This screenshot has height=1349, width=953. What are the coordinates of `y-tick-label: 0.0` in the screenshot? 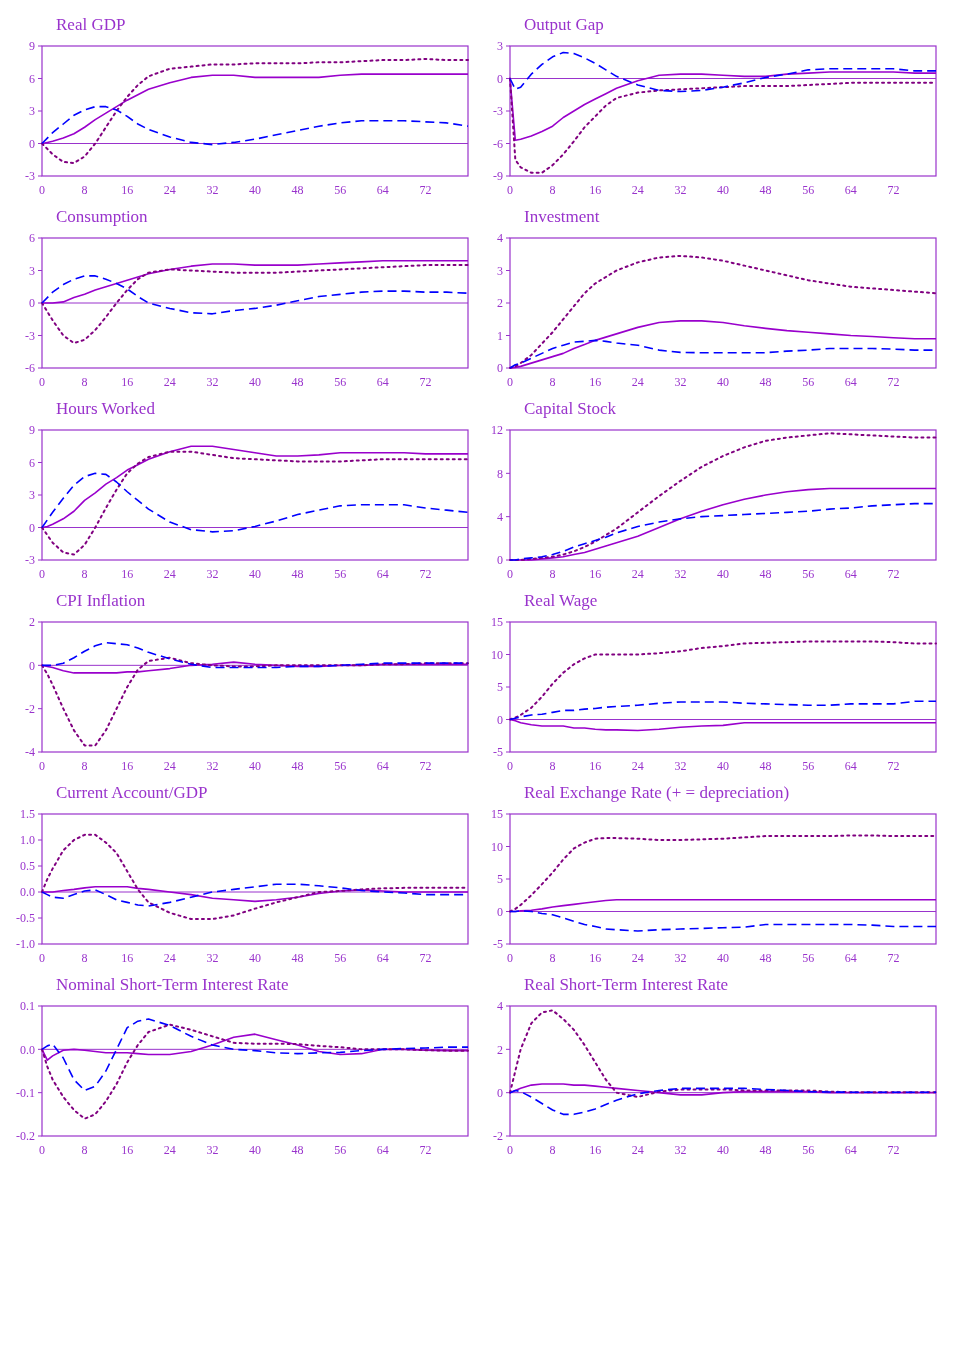 It's located at (27, 892).